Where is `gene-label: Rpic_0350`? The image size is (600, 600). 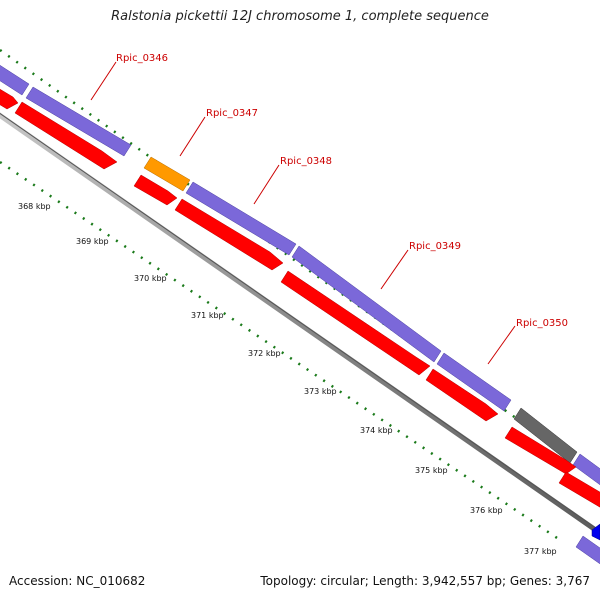
gene-label: Rpic_0350 is located at coordinates (542, 323).